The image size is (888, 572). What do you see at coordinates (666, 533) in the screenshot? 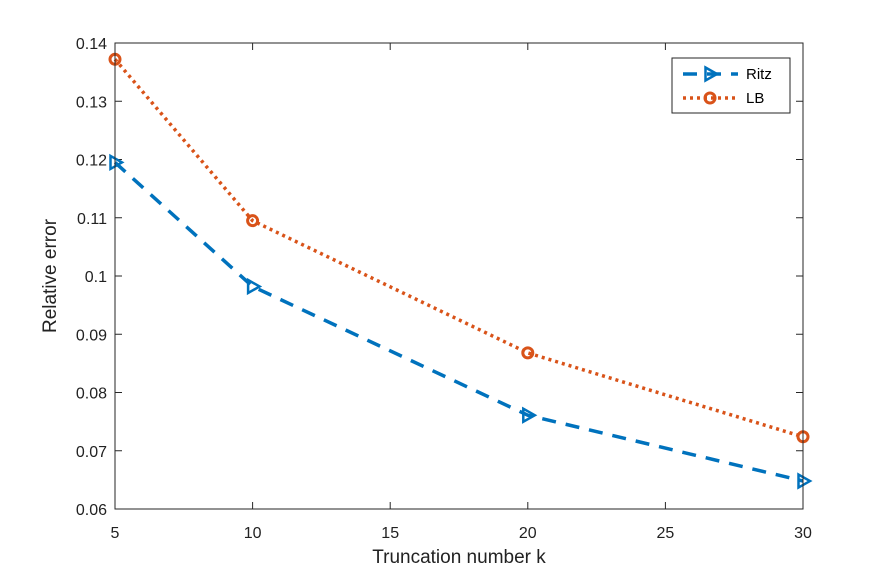
I see `x-tick-label: 25` at bounding box center [666, 533].